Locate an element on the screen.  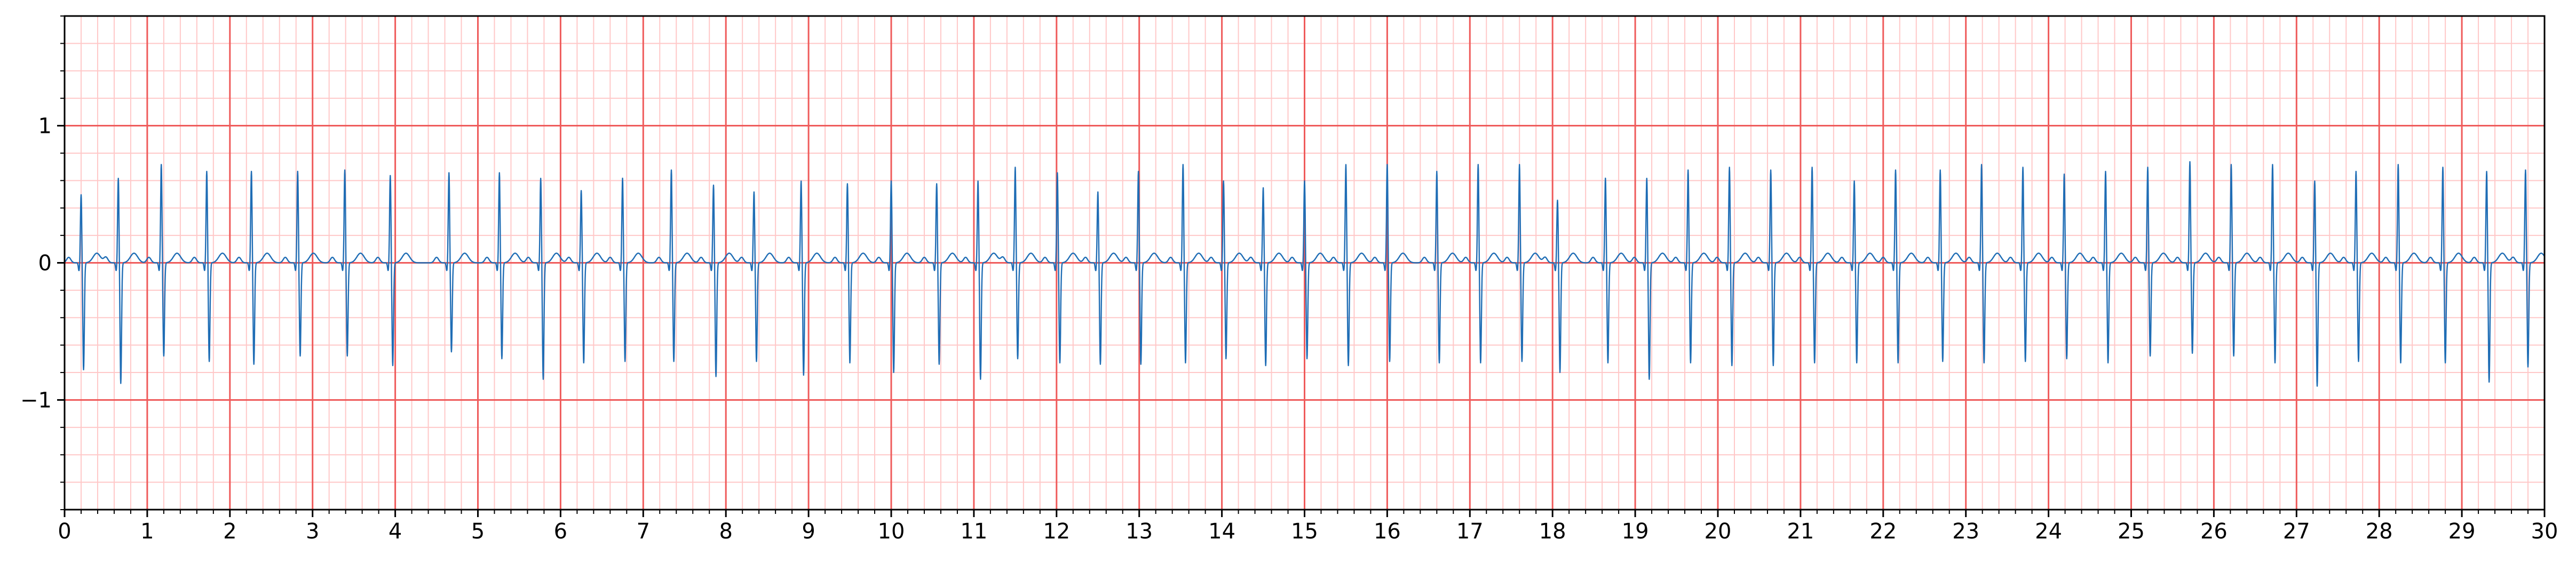
x-tick-label: 25 is located at coordinates (2131, 531).